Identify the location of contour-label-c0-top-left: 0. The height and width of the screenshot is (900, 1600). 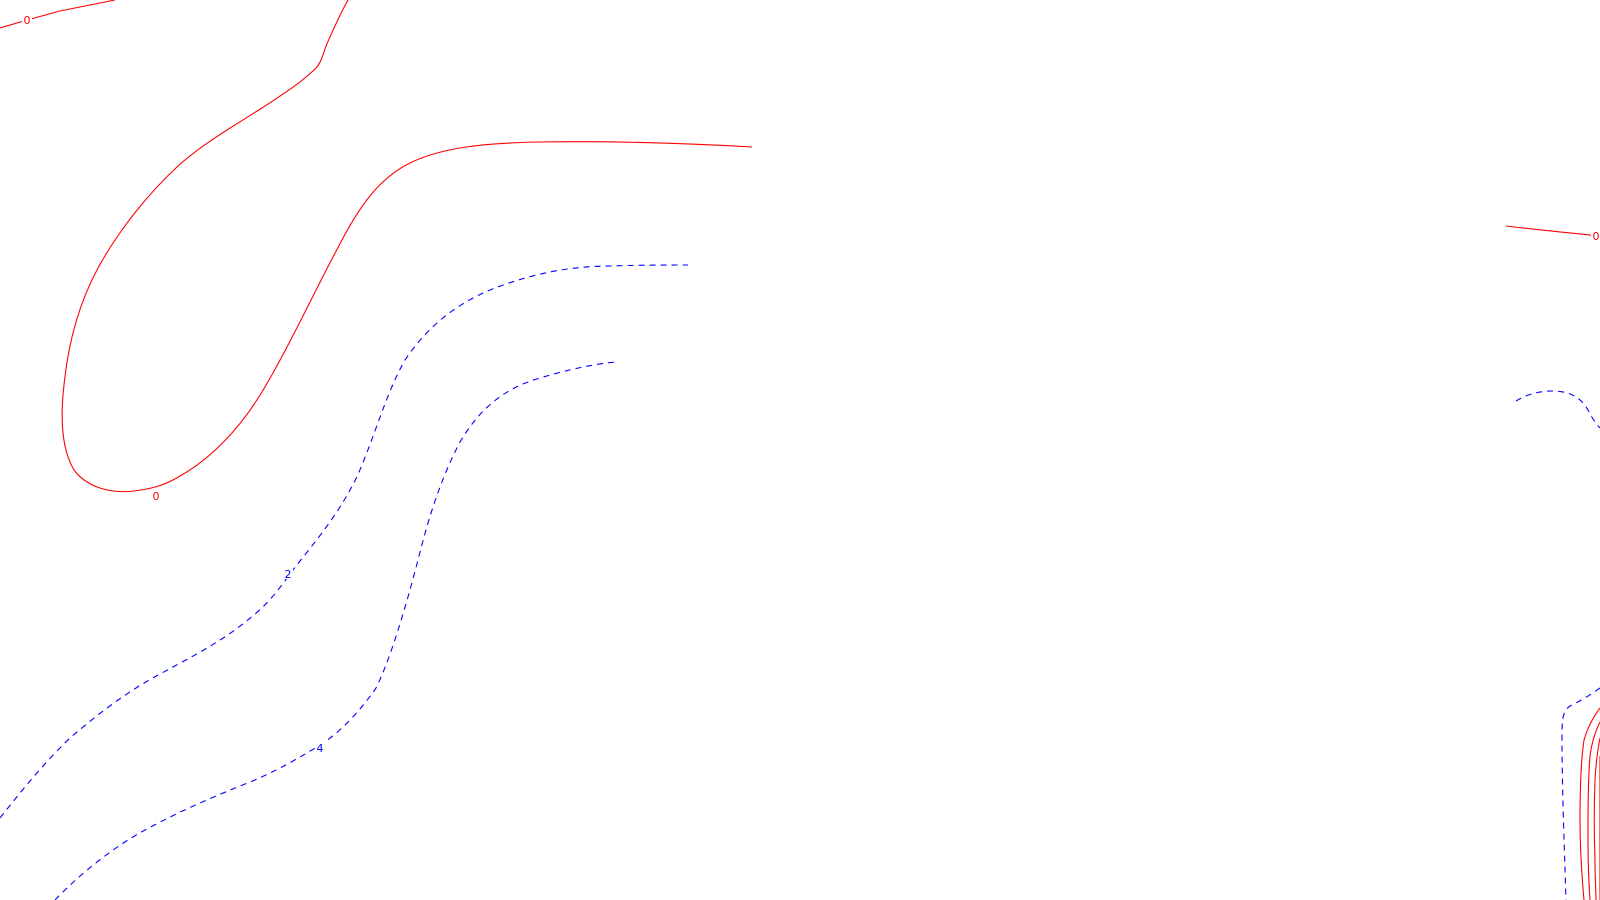
(27, 20).